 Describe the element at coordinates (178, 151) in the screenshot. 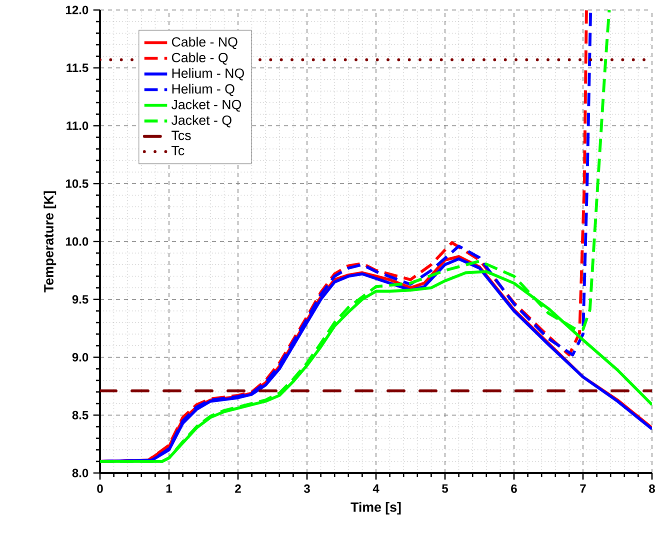

I see `legend-label: Tc` at that location.